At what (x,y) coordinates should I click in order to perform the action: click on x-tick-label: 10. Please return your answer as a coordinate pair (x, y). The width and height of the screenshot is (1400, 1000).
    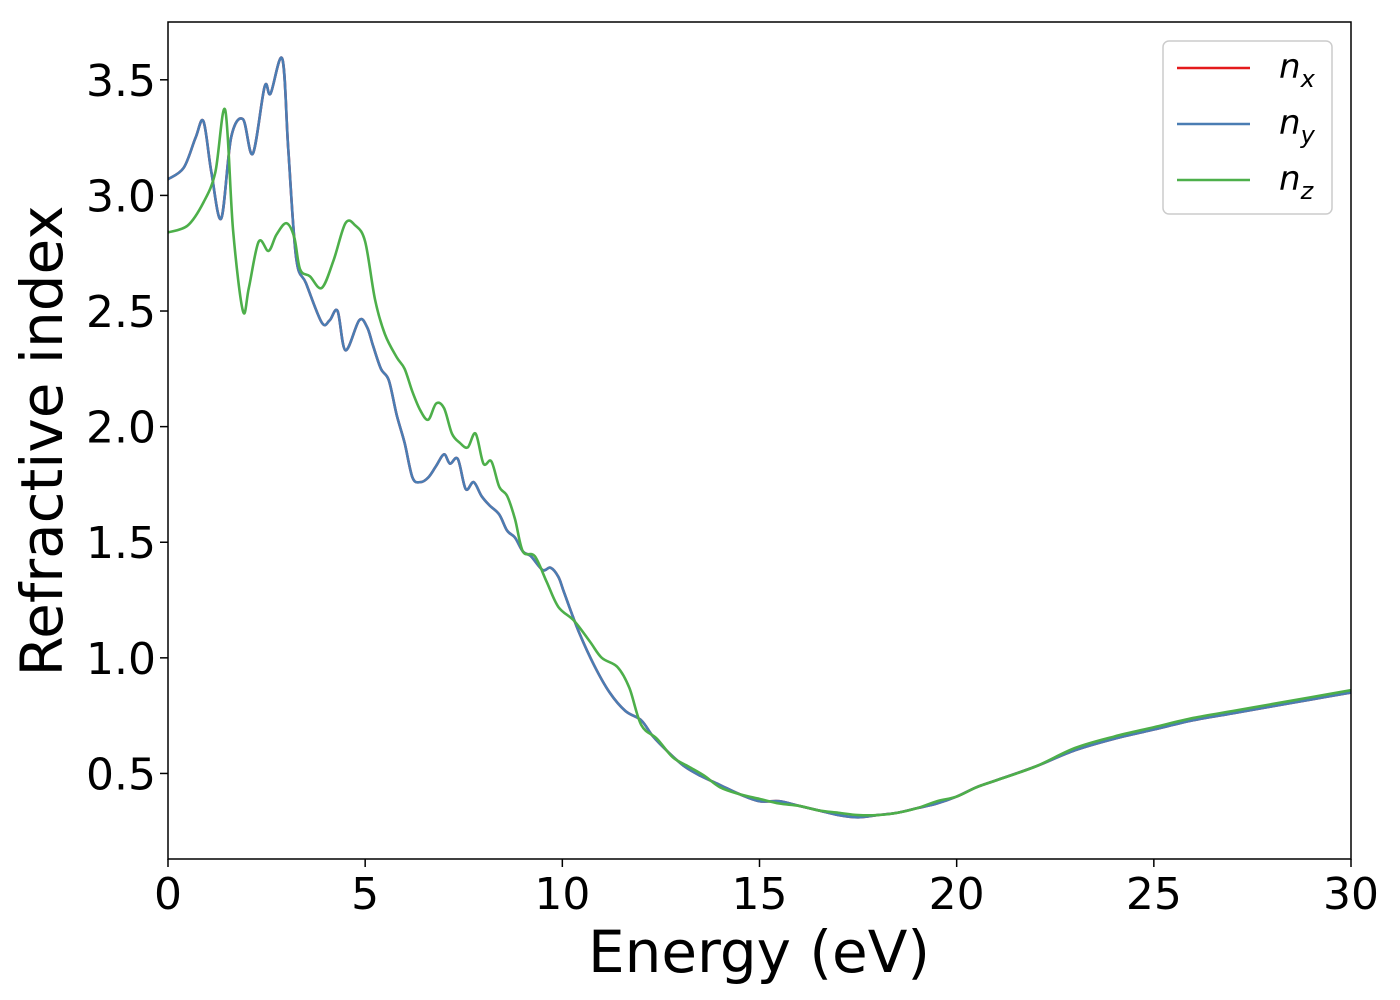
    Looking at the image, I should click on (562, 894).